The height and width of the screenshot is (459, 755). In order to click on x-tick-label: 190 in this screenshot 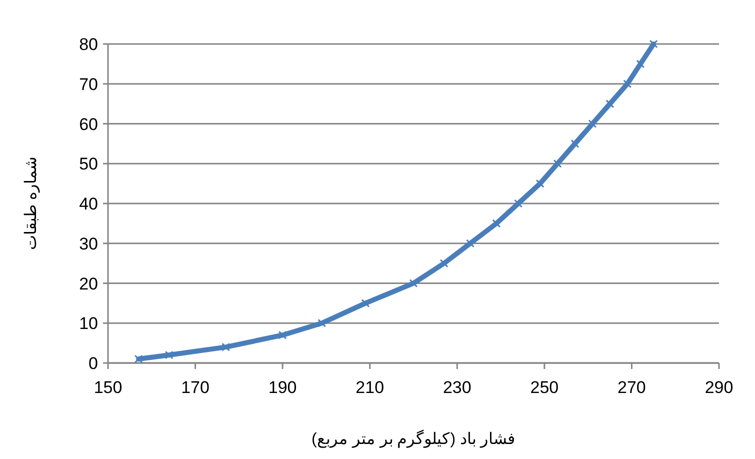, I will do `click(282, 387)`.